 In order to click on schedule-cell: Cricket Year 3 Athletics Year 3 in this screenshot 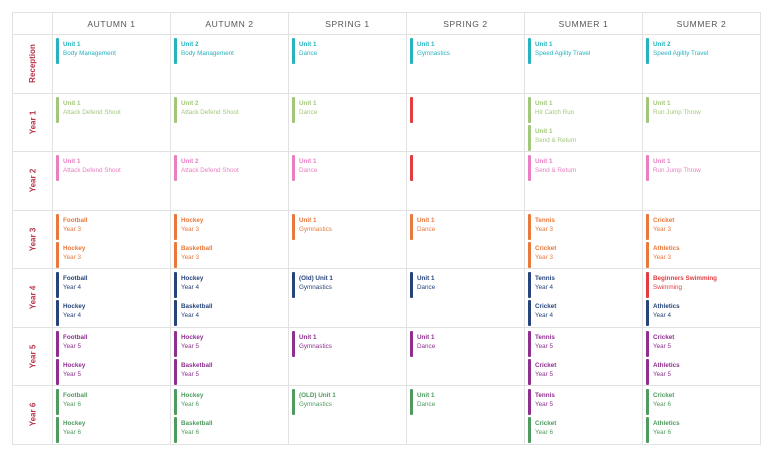, I will do `click(702, 239)`.